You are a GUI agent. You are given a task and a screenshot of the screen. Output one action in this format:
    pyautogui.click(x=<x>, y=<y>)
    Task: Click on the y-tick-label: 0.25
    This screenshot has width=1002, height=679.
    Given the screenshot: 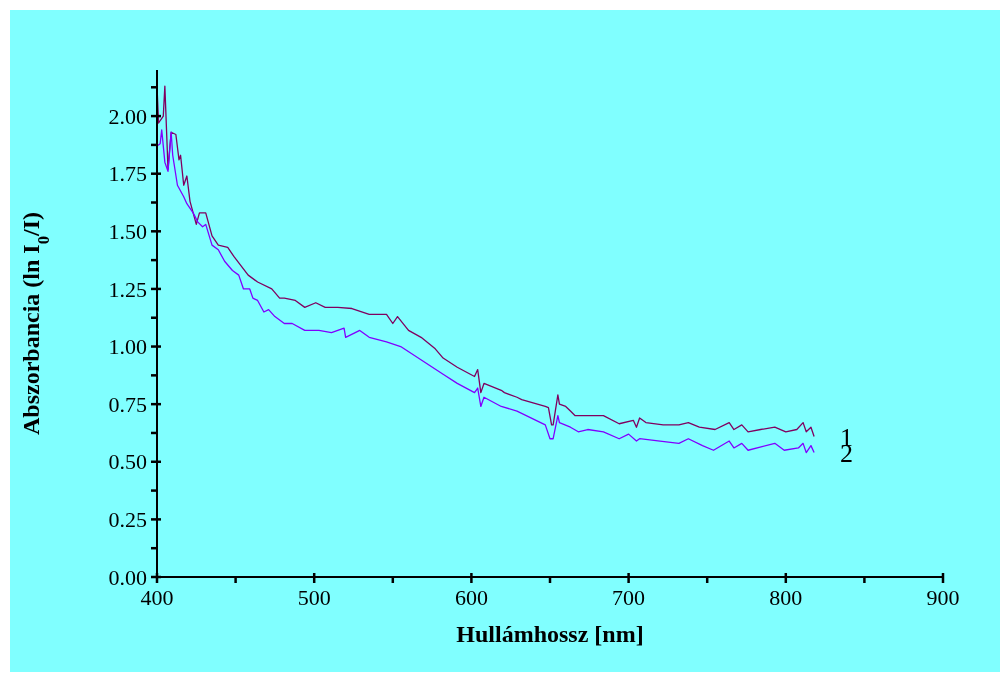 What is the action you would take?
    pyautogui.click(x=127, y=520)
    